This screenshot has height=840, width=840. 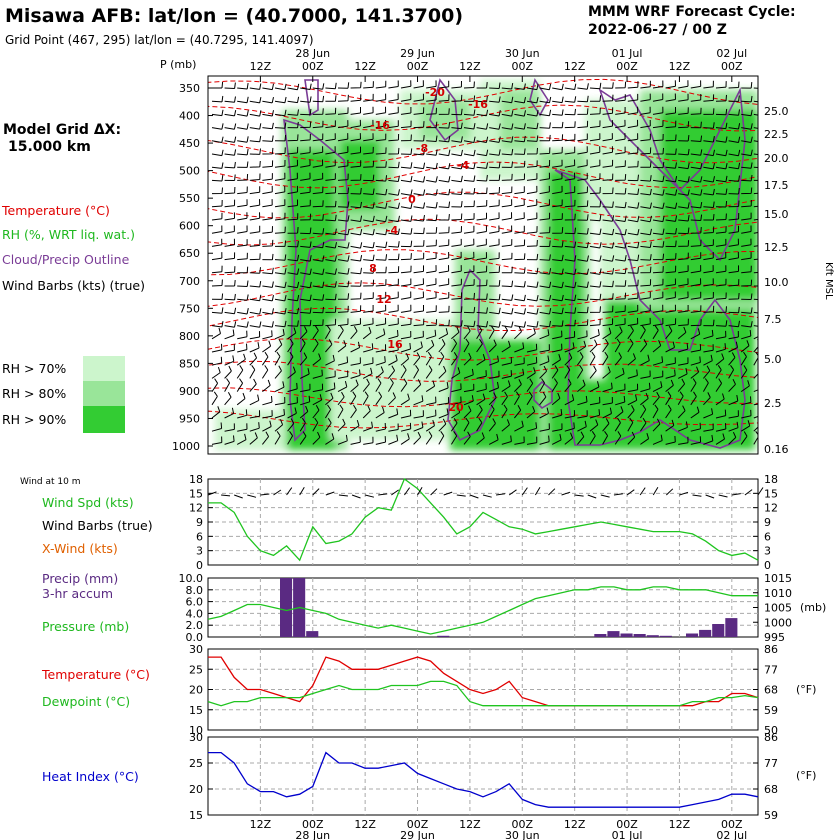 What do you see at coordinates (104, 419) in the screenshot?
I see `legend-rh90-swatch` at bounding box center [104, 419].